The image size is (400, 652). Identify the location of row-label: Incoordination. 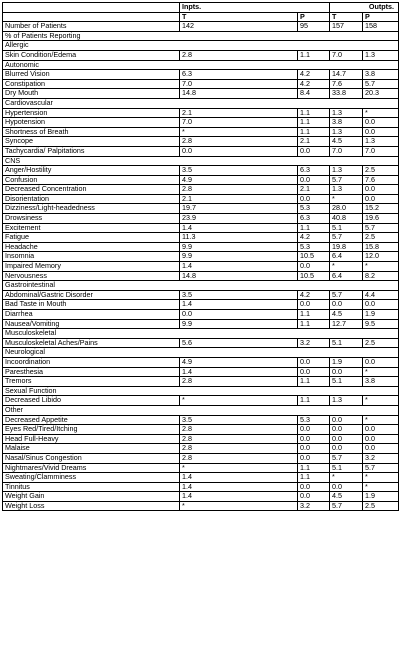
(91, 362).